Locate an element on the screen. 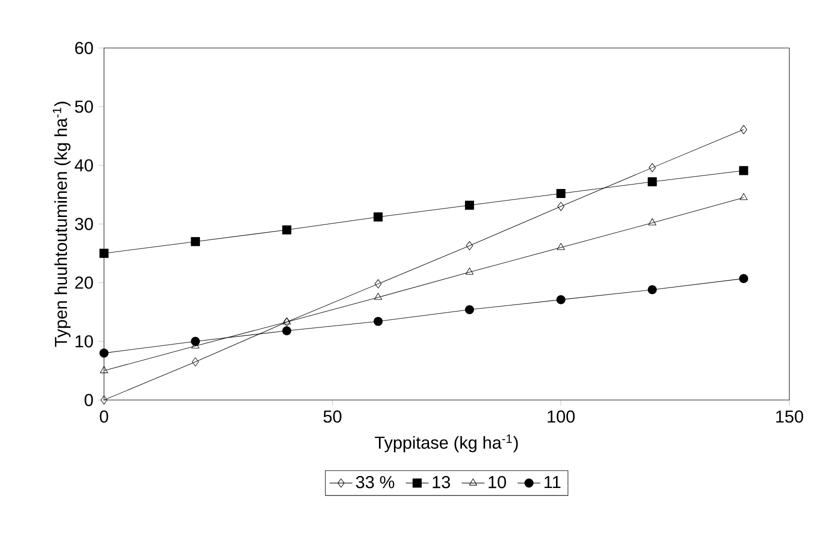  x-axis-title: Typpitase (kg ha$^{-1}$) is located at coordinates (446, 443).